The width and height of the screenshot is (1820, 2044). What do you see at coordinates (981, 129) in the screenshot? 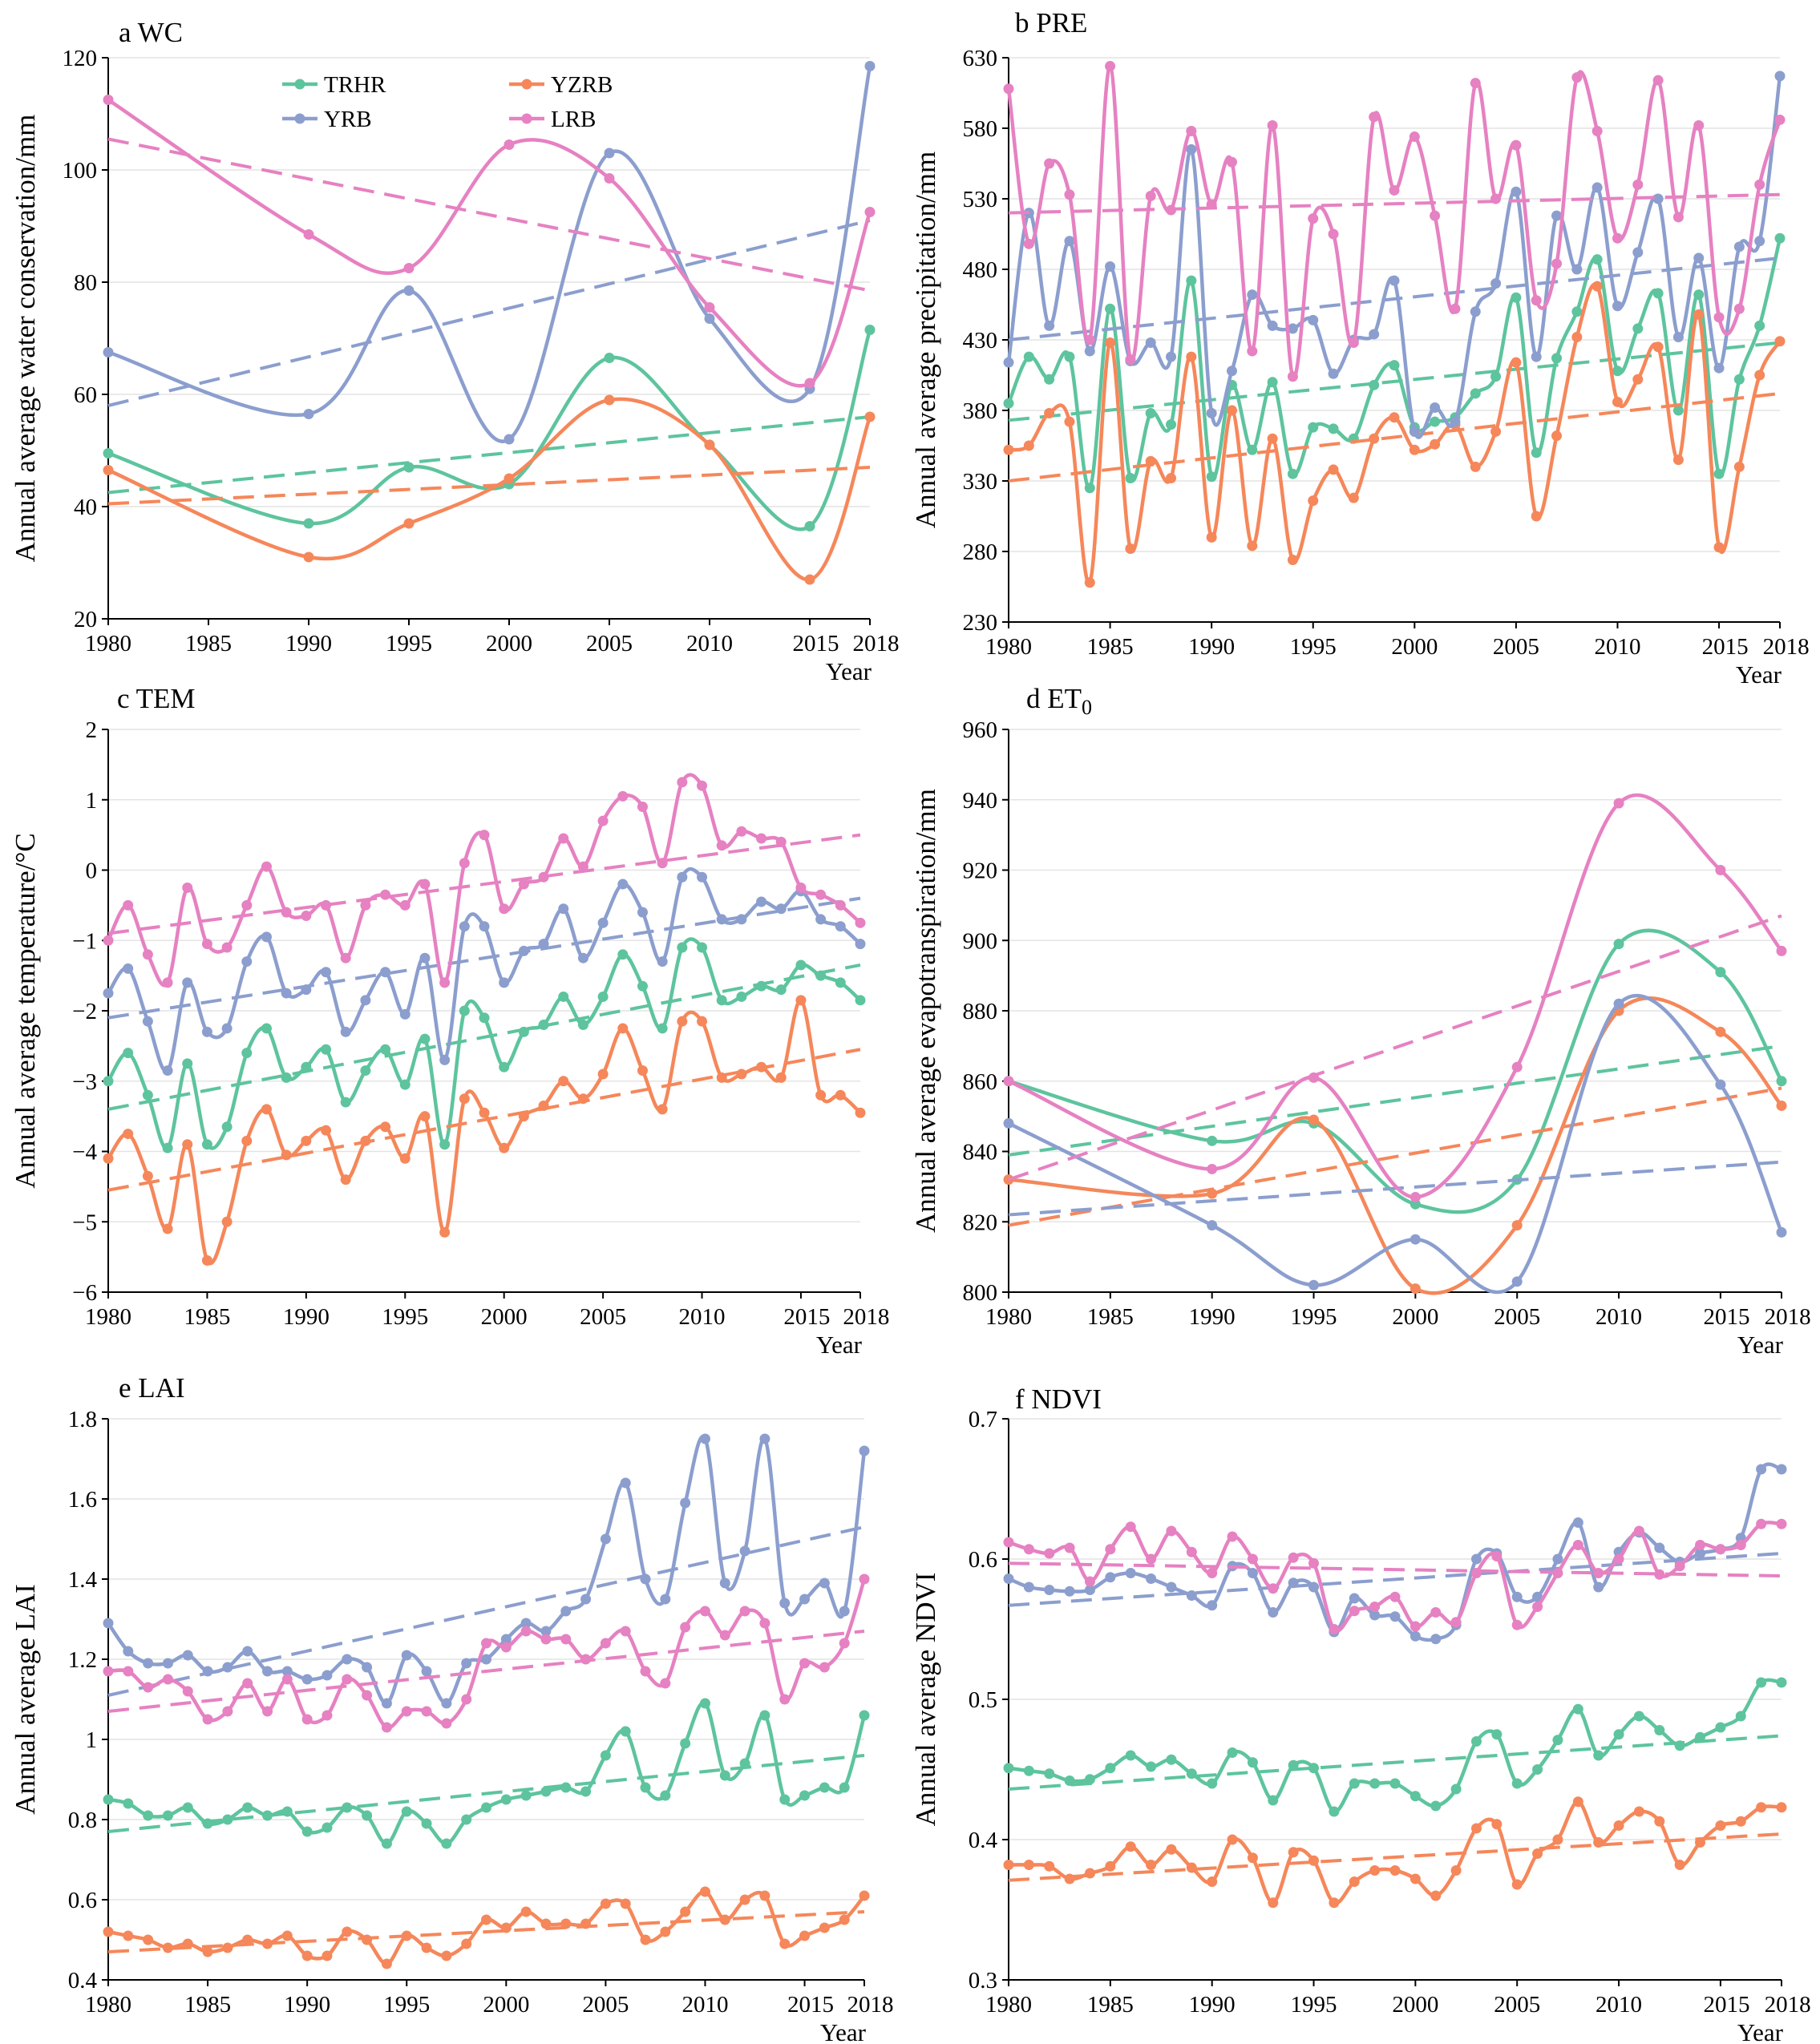
I see `y-tick-label: 580` at bounding box center [981, 129].